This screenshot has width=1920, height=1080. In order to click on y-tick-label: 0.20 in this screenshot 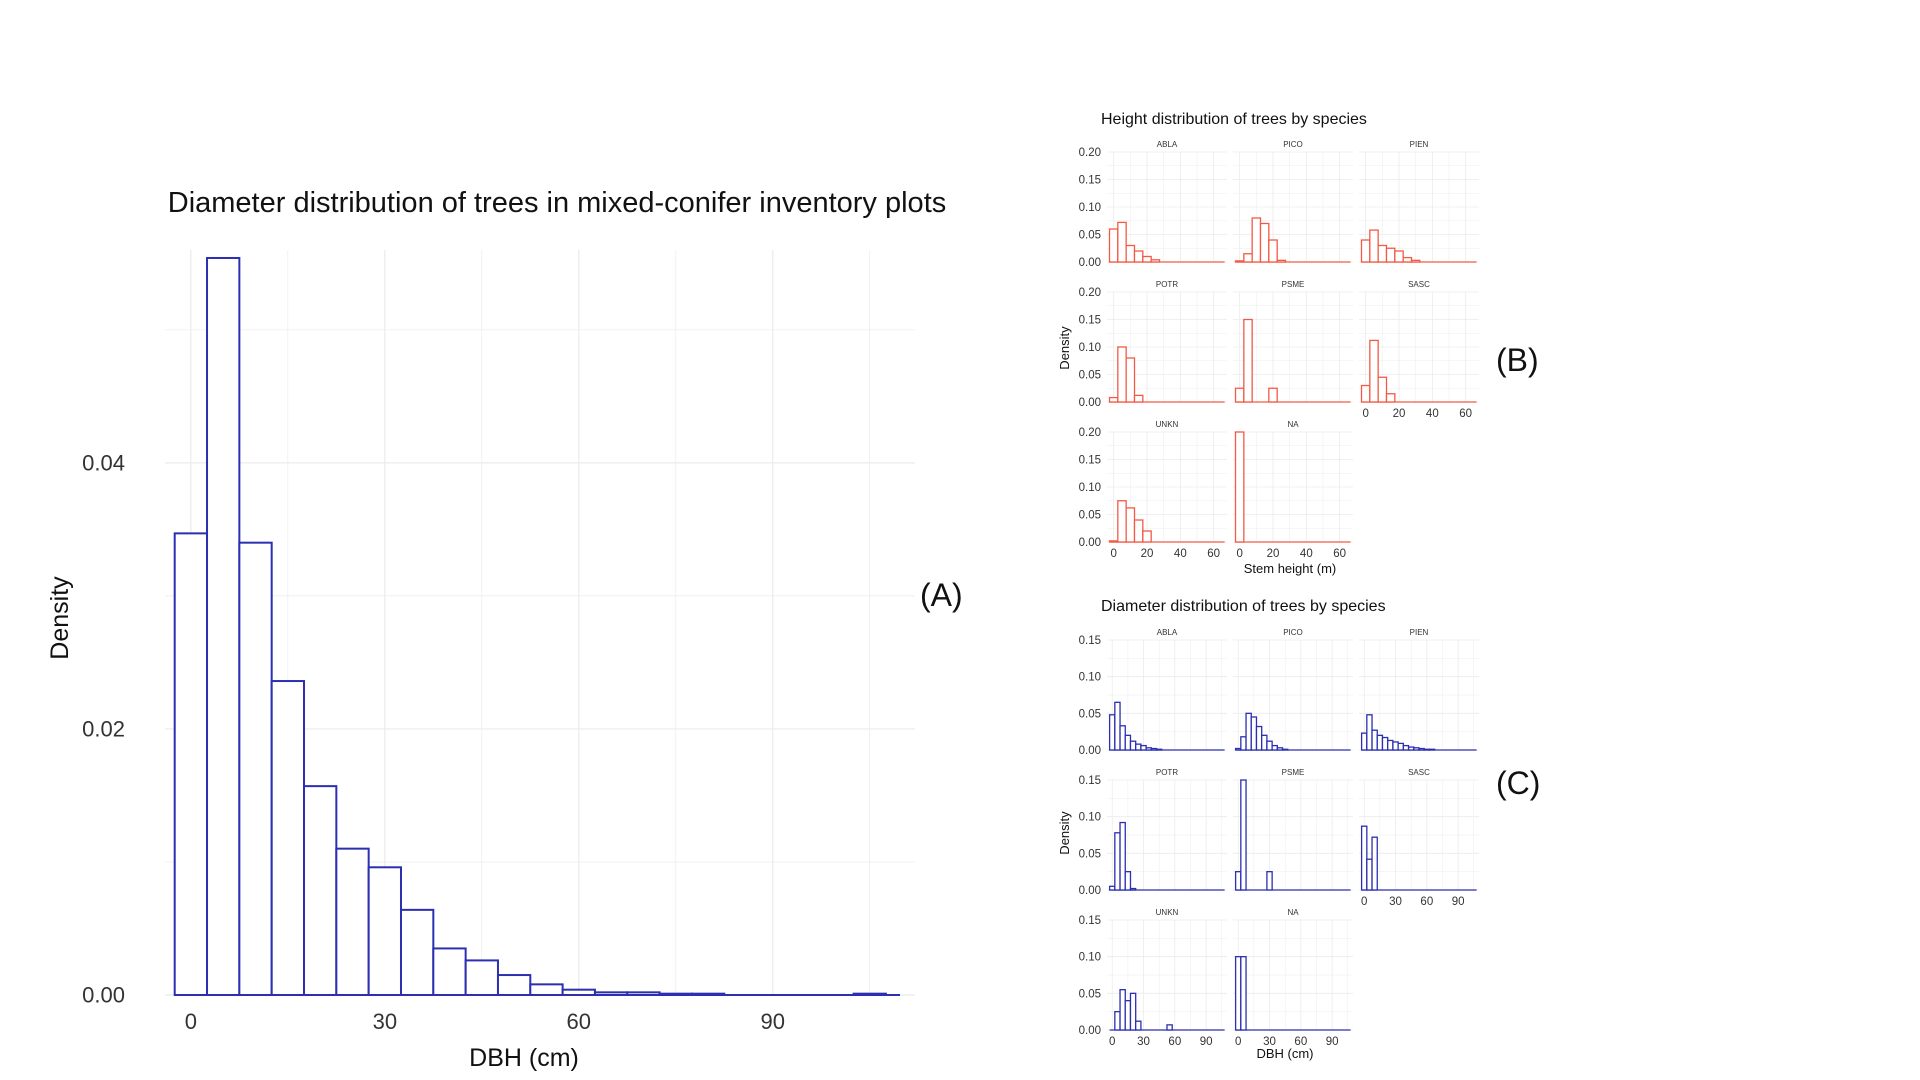, I will do `click(1090, 153)`.